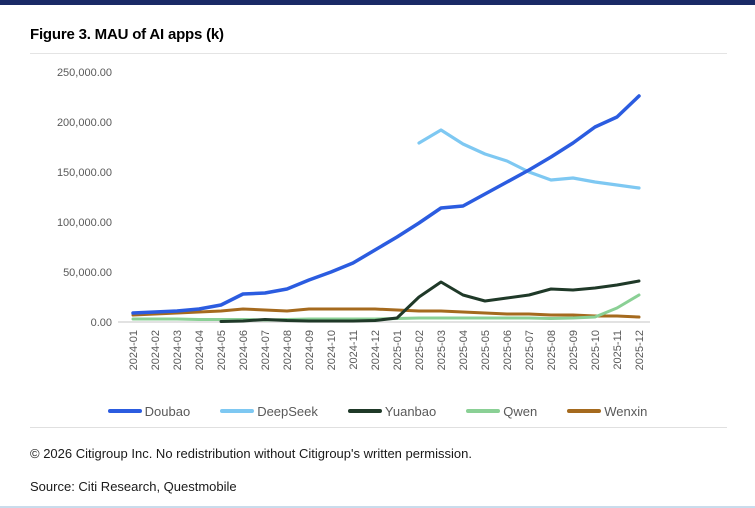  Describe the element at coordinates (178, 350) in the screenshot. I see `x-axis-tick-label: 2024-03` at that location.